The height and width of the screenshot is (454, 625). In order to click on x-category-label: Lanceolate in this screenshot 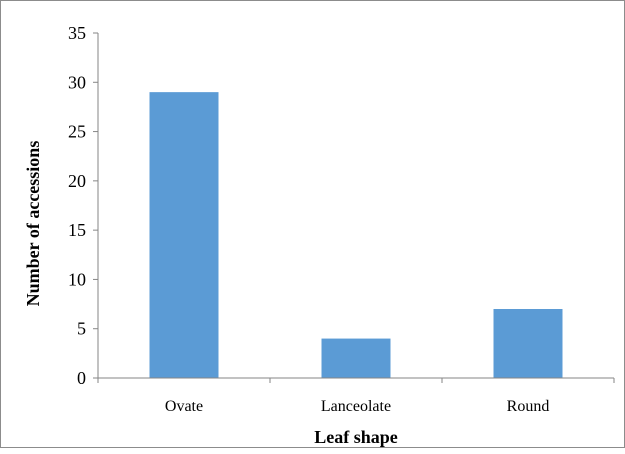, I will do `click(356, 406)`.